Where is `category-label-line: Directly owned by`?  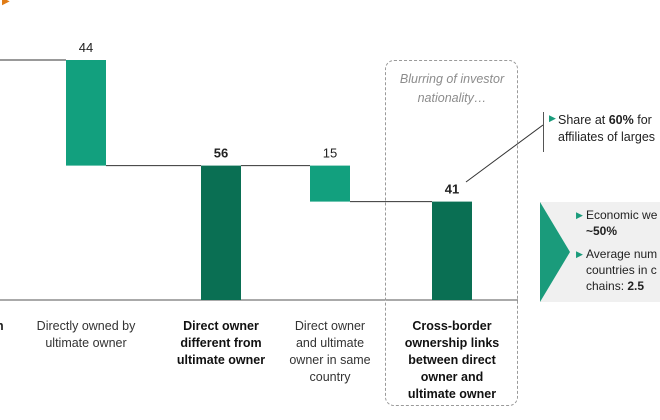
category-label-line: Directly owned by is located at coordinates (86, 326).